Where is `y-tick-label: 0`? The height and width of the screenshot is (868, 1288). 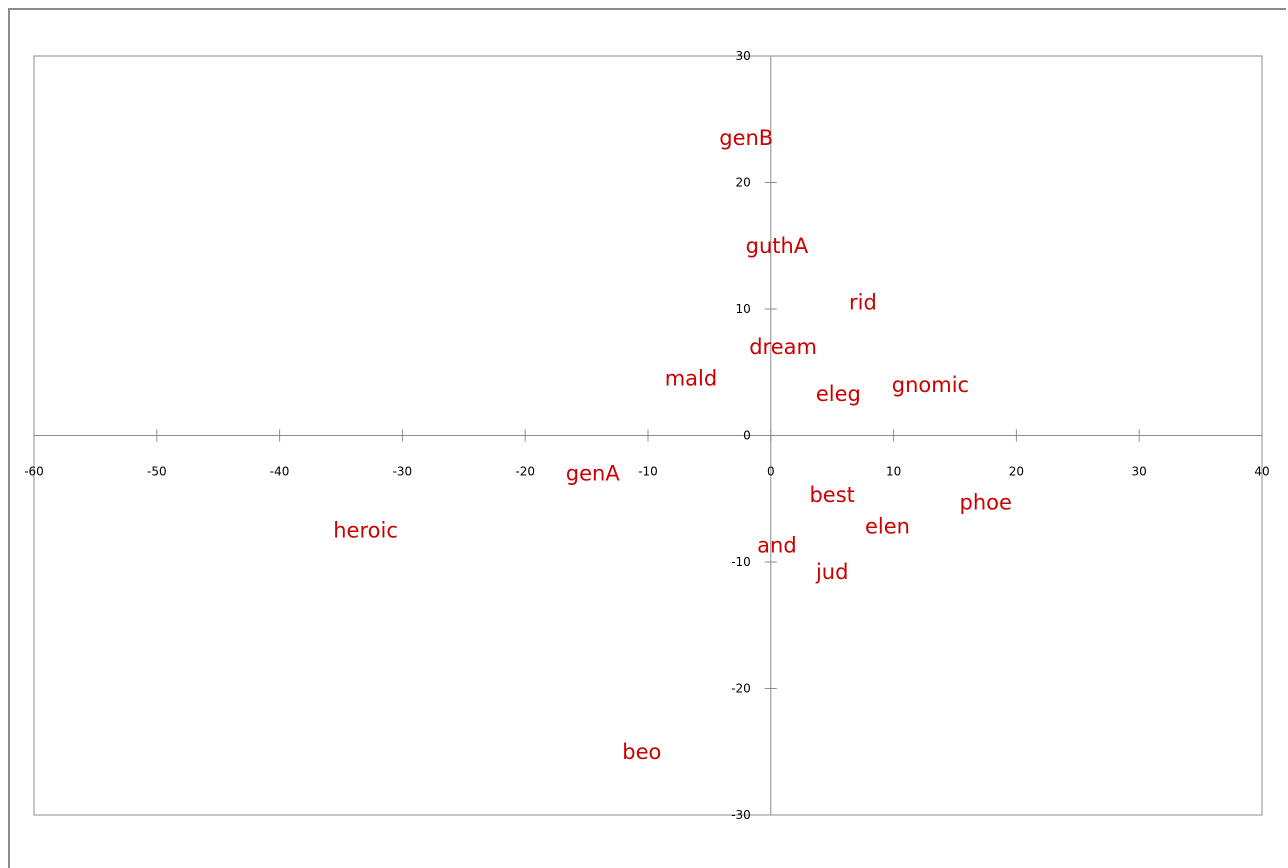
y-tick-label: 0 is located at coordinates (747, 436).